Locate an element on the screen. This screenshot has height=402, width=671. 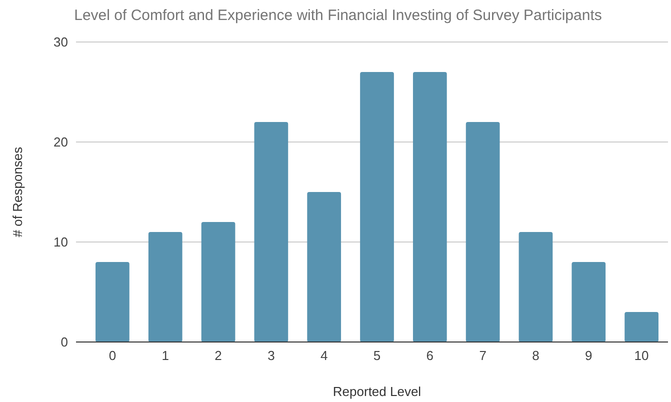
x-tick-label: 0 is located at coordinates (112, 355).